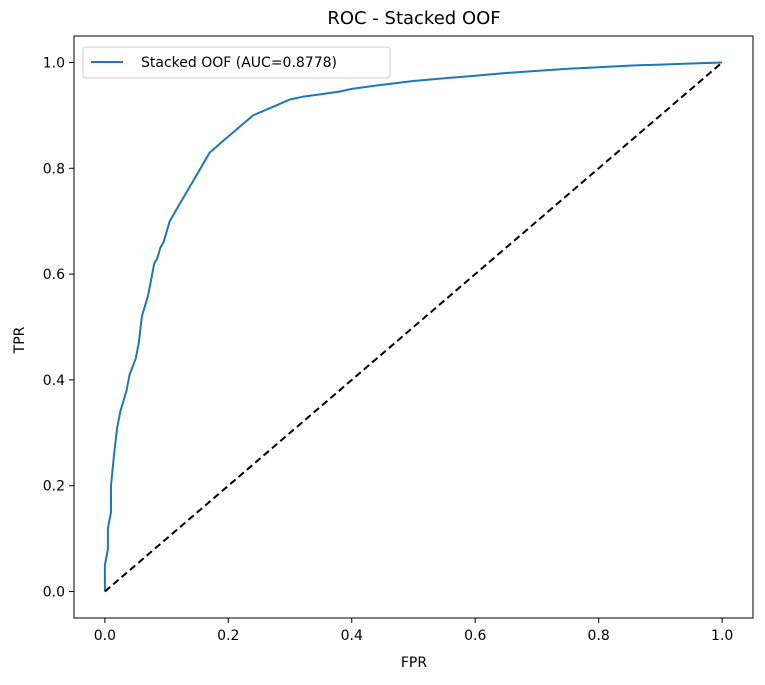 This screenshot has width=765, height=685. Describe the element at coordinates (722, 636) in the screenshot. I see `x-tick-label: 1.0` at that location.